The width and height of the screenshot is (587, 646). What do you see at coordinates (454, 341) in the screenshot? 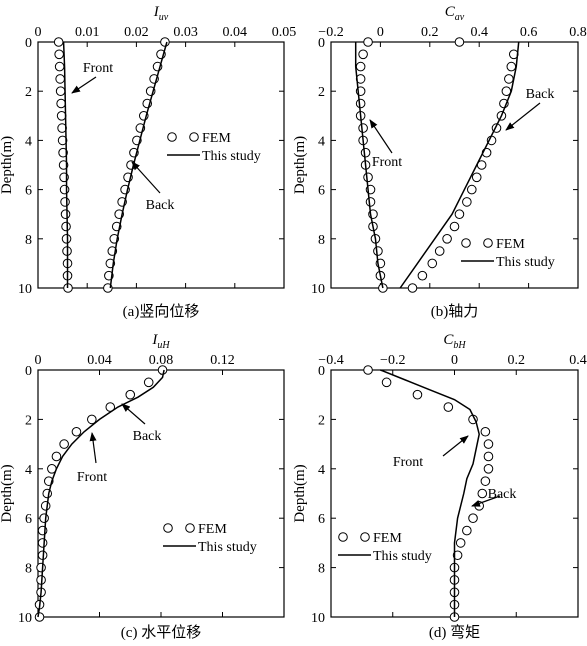
I see `x-axis-label: CbH` at bounding box center [454, 341].